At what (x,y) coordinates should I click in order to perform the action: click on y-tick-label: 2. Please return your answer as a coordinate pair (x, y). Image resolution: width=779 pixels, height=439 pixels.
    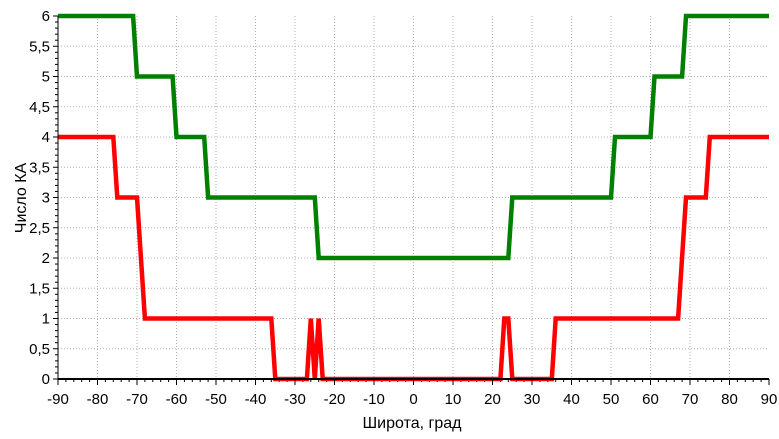
    Looking at the image, I should click on (46, 258).